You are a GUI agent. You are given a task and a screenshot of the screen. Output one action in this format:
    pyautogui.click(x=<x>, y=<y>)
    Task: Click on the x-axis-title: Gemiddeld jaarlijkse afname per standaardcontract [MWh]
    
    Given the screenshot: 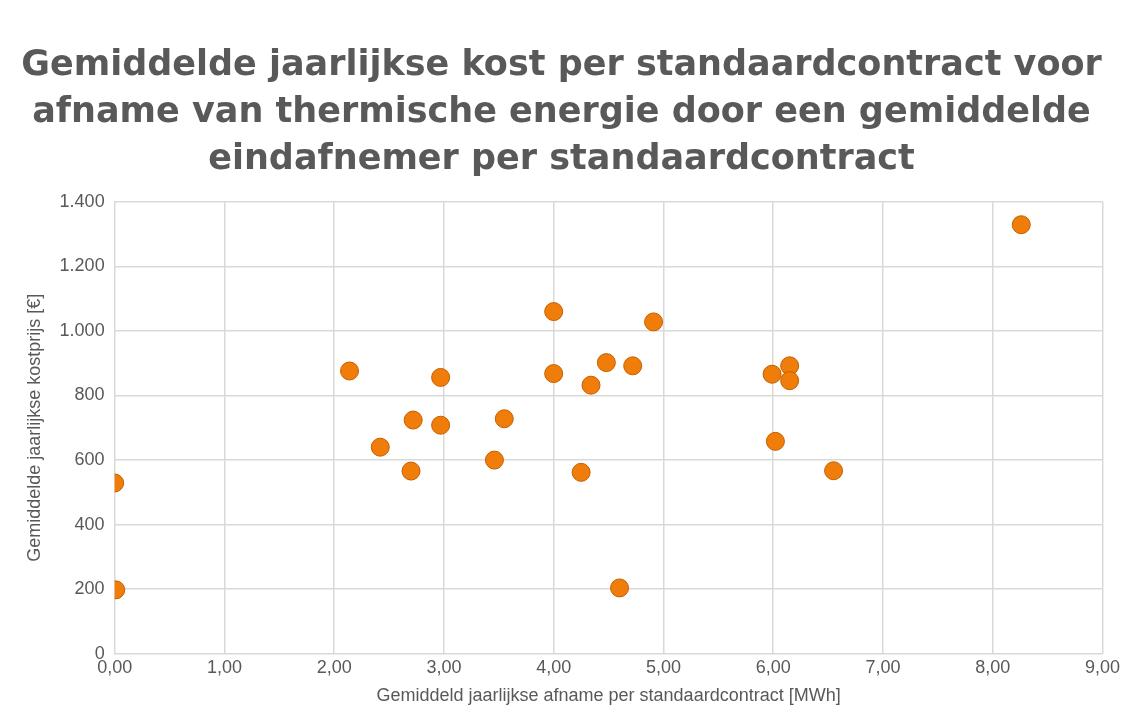 What is the action you would take?
    pyautogui.click(x=608, y=695)
    